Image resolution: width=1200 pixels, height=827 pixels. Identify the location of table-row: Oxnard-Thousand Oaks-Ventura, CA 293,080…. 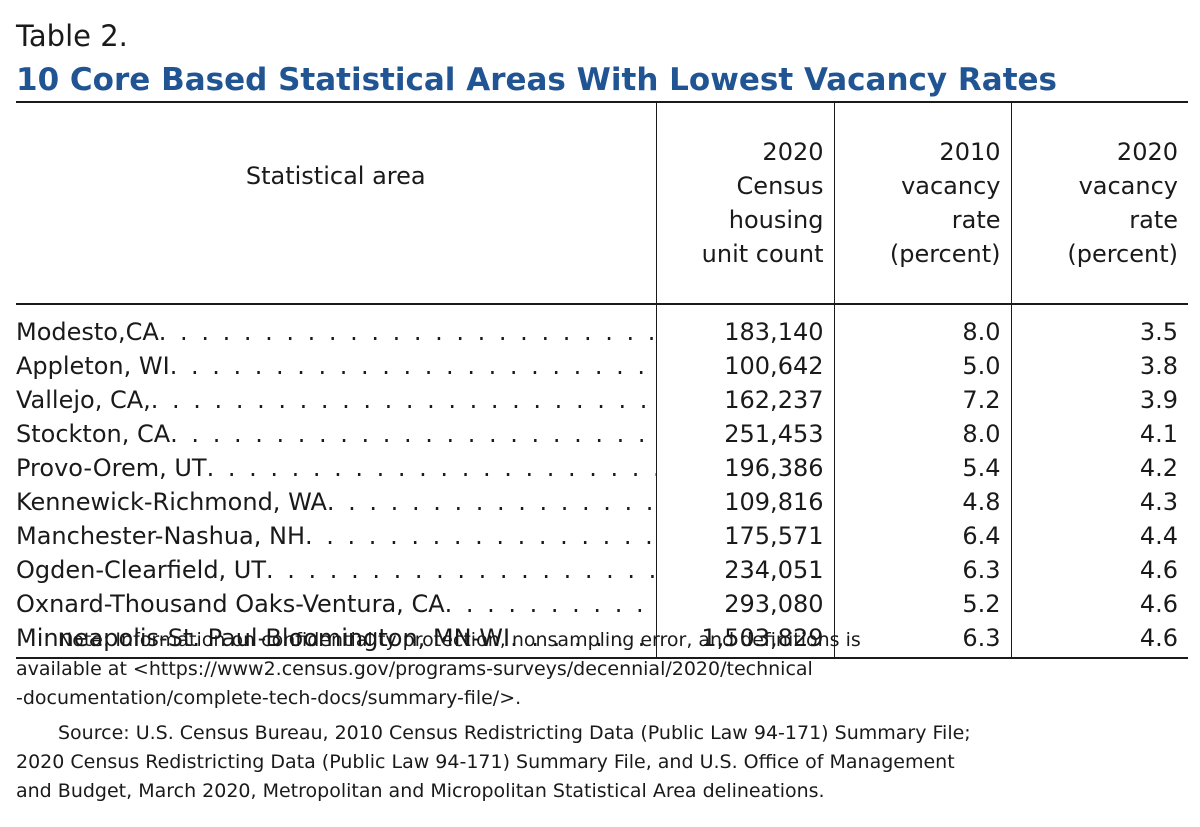
(602, 604).